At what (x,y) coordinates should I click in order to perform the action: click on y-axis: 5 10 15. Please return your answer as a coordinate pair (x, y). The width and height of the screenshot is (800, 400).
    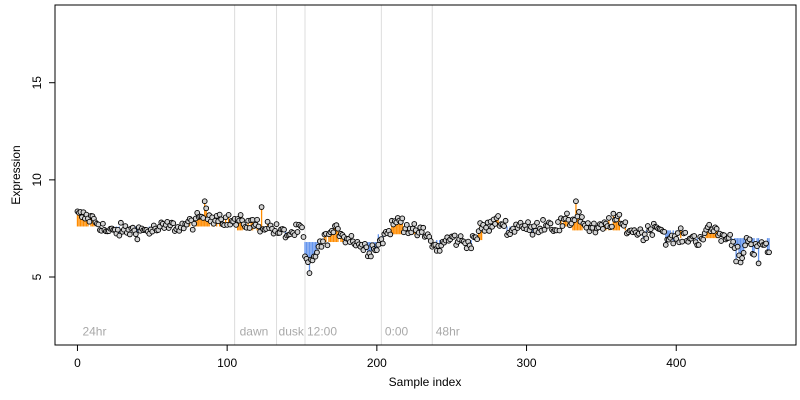
    Looking at the image, I should click on (43, 178).